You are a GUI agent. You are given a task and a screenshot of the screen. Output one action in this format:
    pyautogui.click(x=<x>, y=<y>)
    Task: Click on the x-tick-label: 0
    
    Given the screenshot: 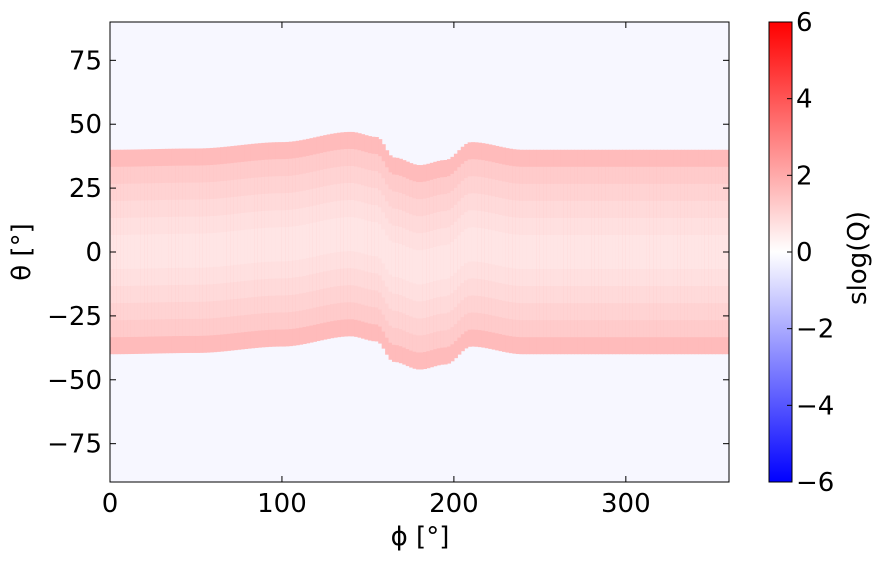 What is the action you would take?
    pyautogui.click(x=110, y=504)
    